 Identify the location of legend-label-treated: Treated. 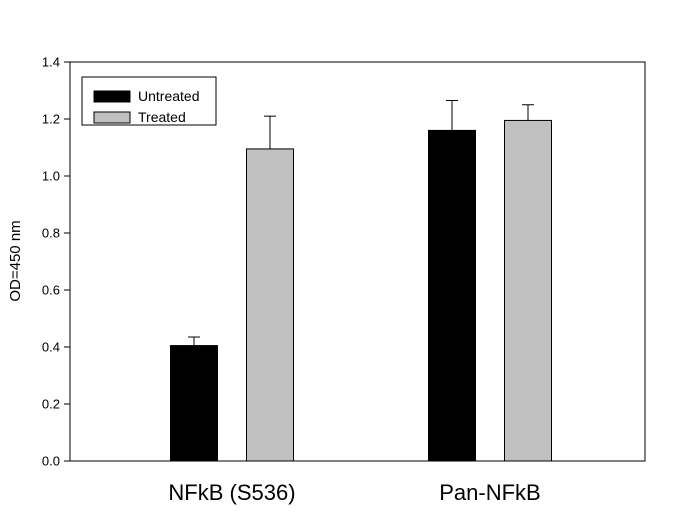
(162, 117).